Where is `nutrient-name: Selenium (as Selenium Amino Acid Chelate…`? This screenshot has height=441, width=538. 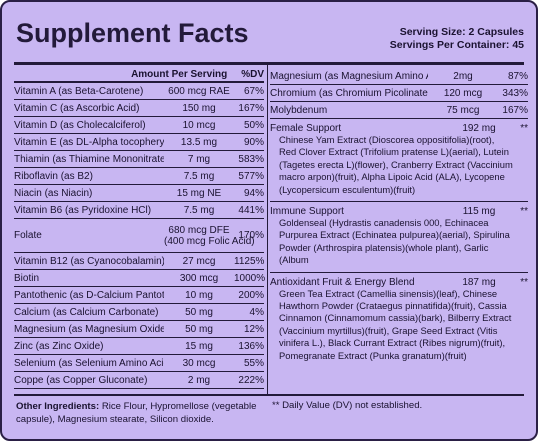
nutrient-name: Selenium (as Selenium Amino Acid Chelate… is located at coordinates (89, 363).